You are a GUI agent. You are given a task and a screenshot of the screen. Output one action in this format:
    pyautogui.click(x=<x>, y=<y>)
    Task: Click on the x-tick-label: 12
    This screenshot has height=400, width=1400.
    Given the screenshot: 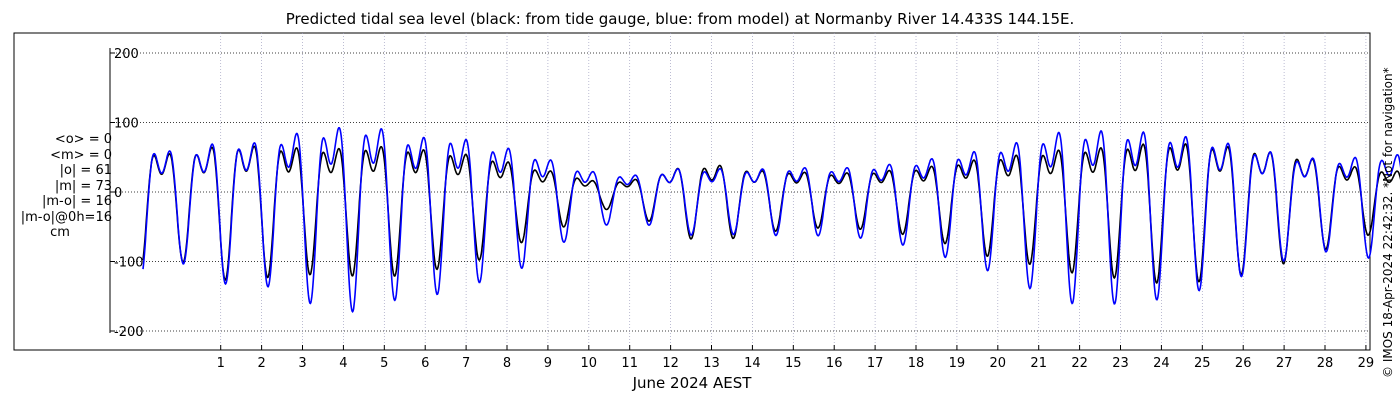 What is the action you would take?
    pyautogui.click(x=670, y=363)
    